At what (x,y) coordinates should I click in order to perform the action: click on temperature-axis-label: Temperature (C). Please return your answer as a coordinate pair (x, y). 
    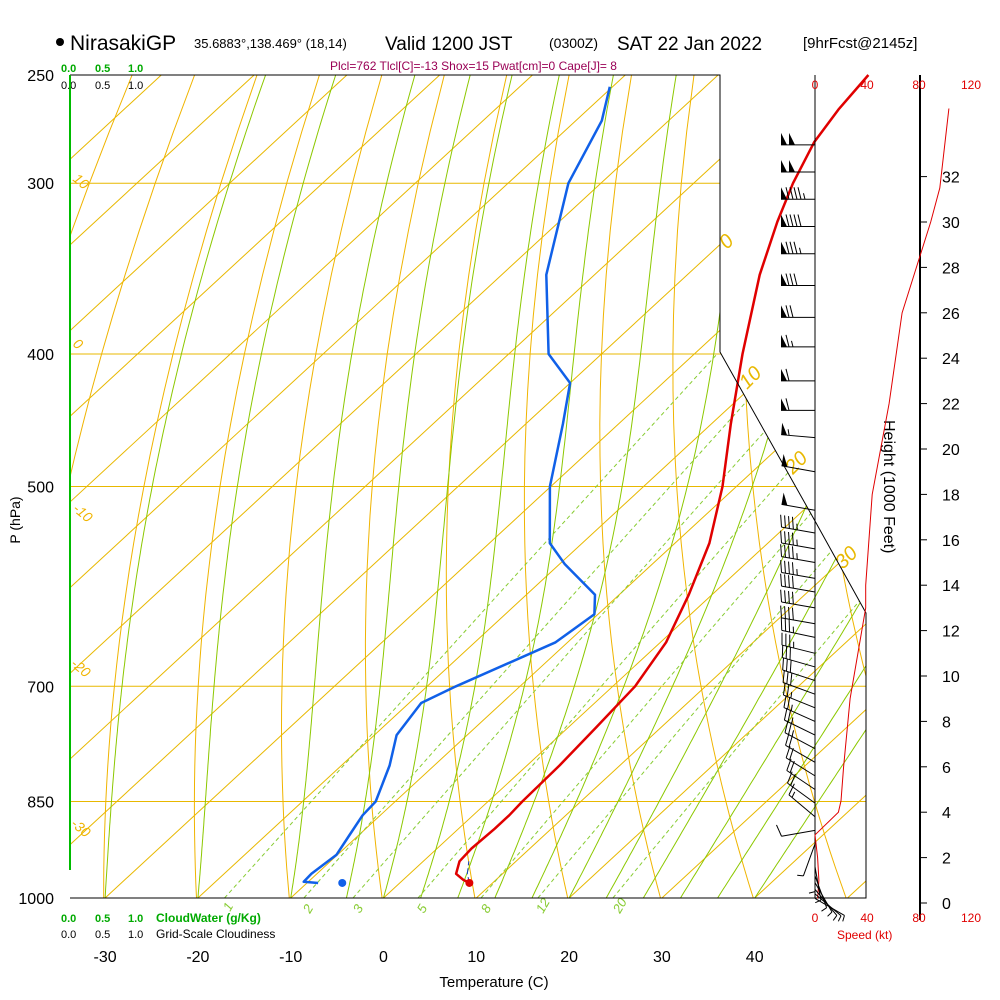
    Looking at the image, I should click on (493, 982).